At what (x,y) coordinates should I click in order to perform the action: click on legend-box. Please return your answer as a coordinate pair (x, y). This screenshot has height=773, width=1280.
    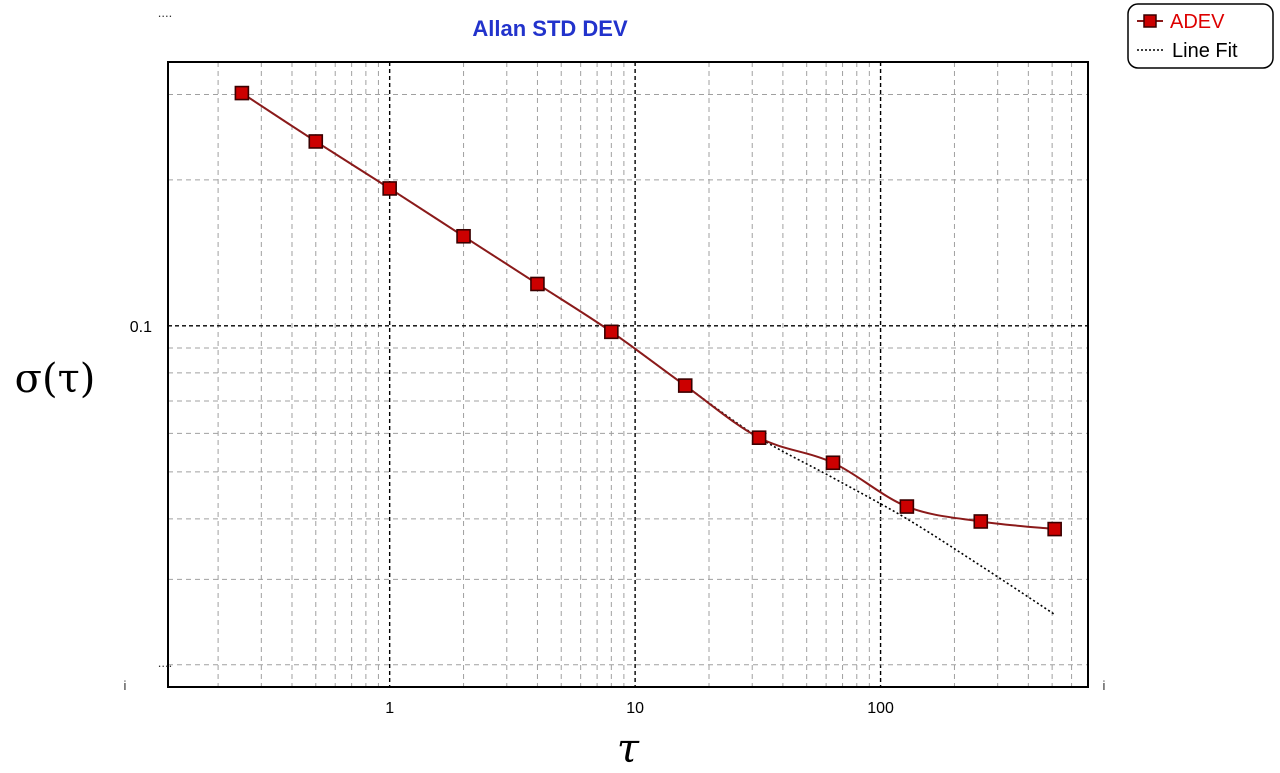
    Looking at the image, I should click on (1200, 36).